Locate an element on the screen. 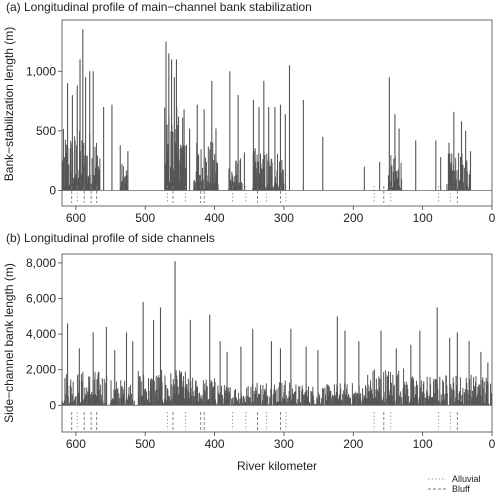  y-tick-label: 6,000 is located at coordinates (41, 299).